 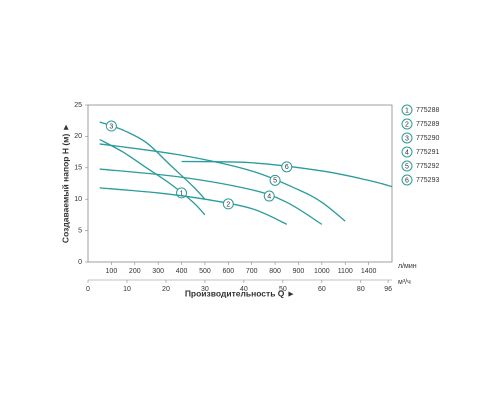 I want to click on x2-tick-label: 96, so click(x=388, y=289).